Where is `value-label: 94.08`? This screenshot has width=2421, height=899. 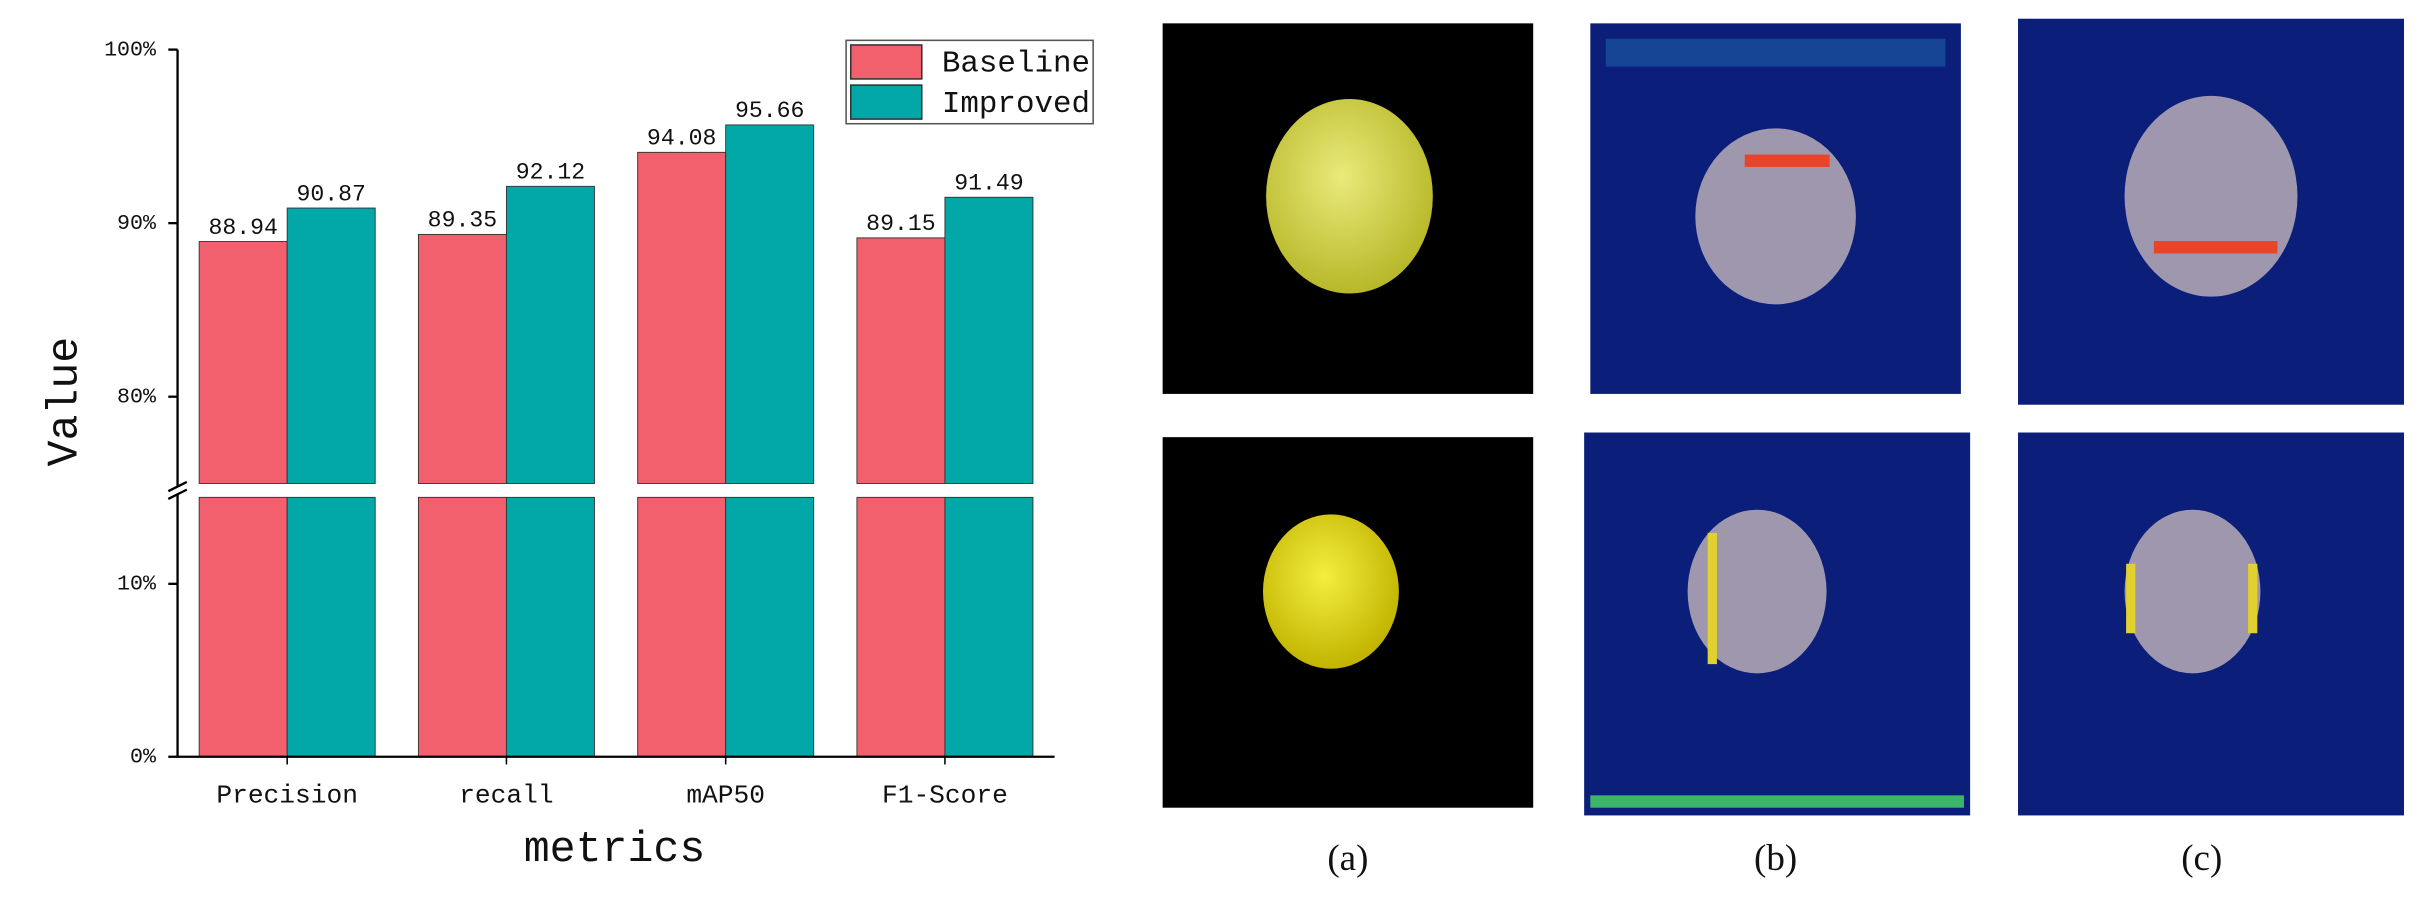
value-label: 94.08 is located at coordinates (681, 139).